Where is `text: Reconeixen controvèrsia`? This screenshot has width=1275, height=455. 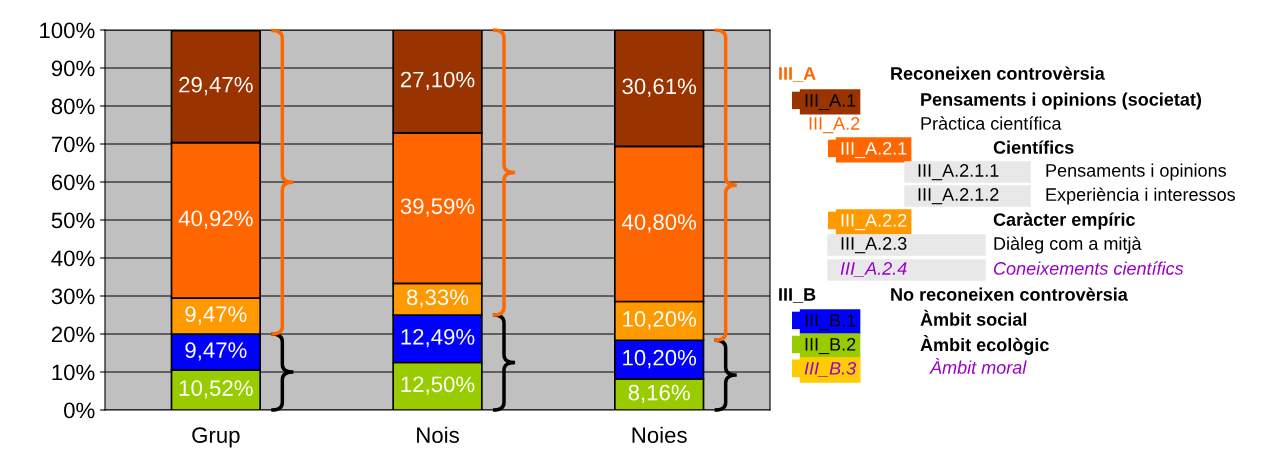 text: Reconeixen controvèrsia is located at coordinates (998, 73).